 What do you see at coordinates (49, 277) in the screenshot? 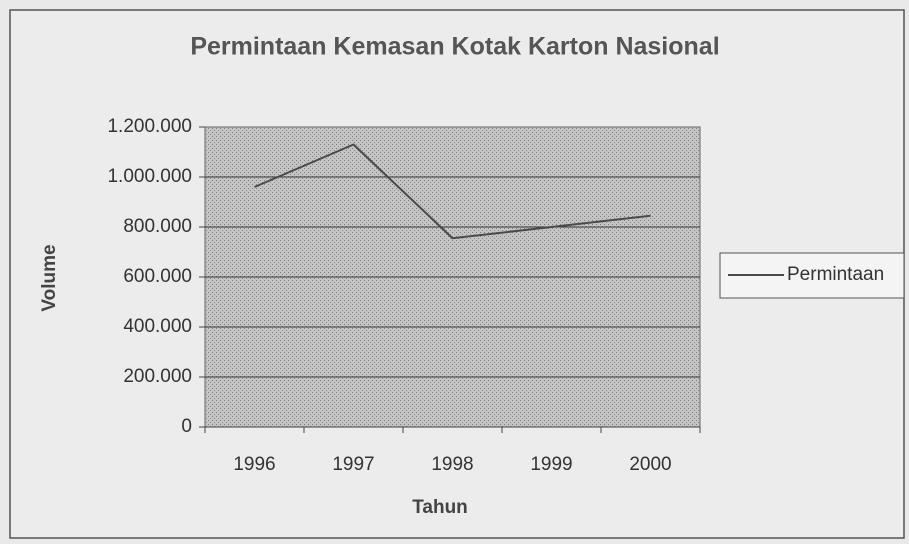
I see `y-axis-title: Volume` at bounding box center [49, 277].